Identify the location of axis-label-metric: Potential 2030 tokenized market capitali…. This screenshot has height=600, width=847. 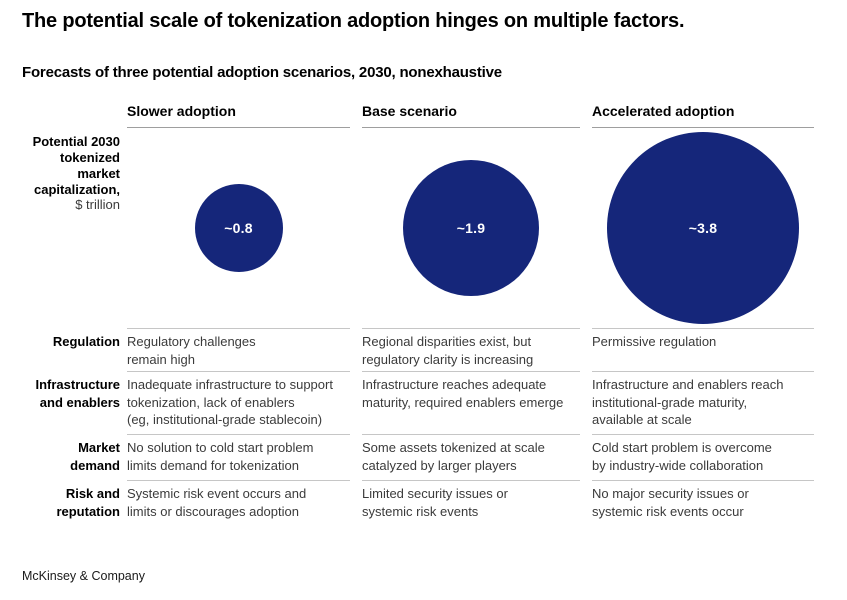
(76, 165).